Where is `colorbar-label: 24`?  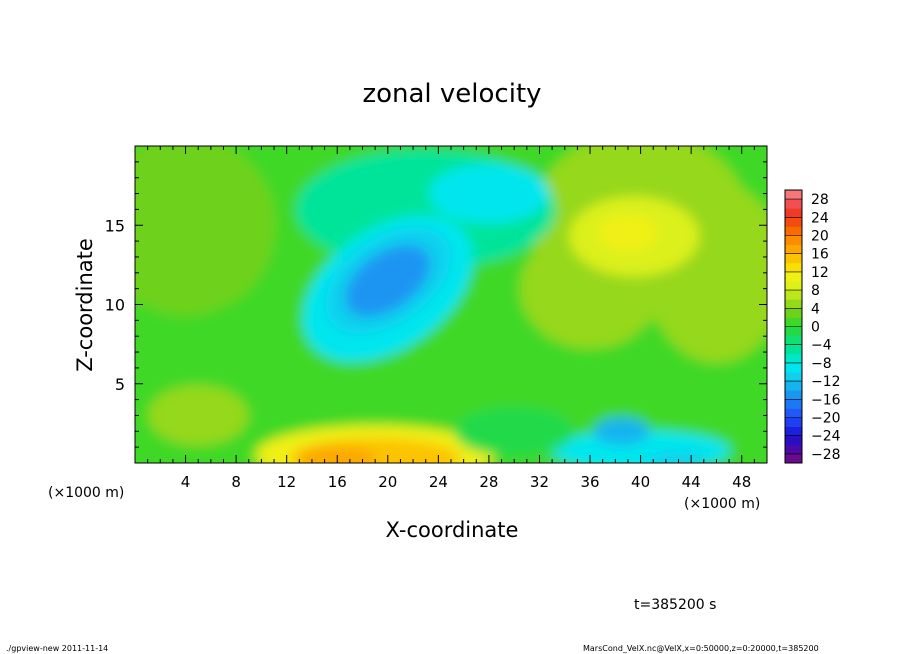 colorbar-label: 24 is located at coordinates (820, 218).